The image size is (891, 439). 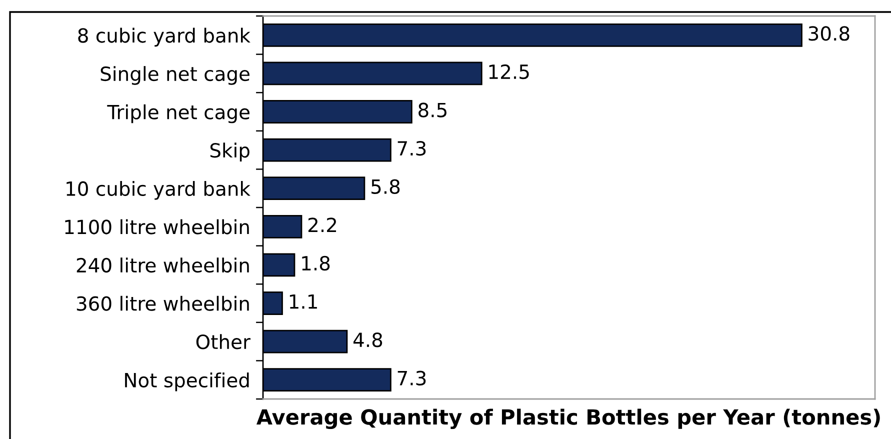 I want to click on data-label: 1.8, so click(x=316, y=263).